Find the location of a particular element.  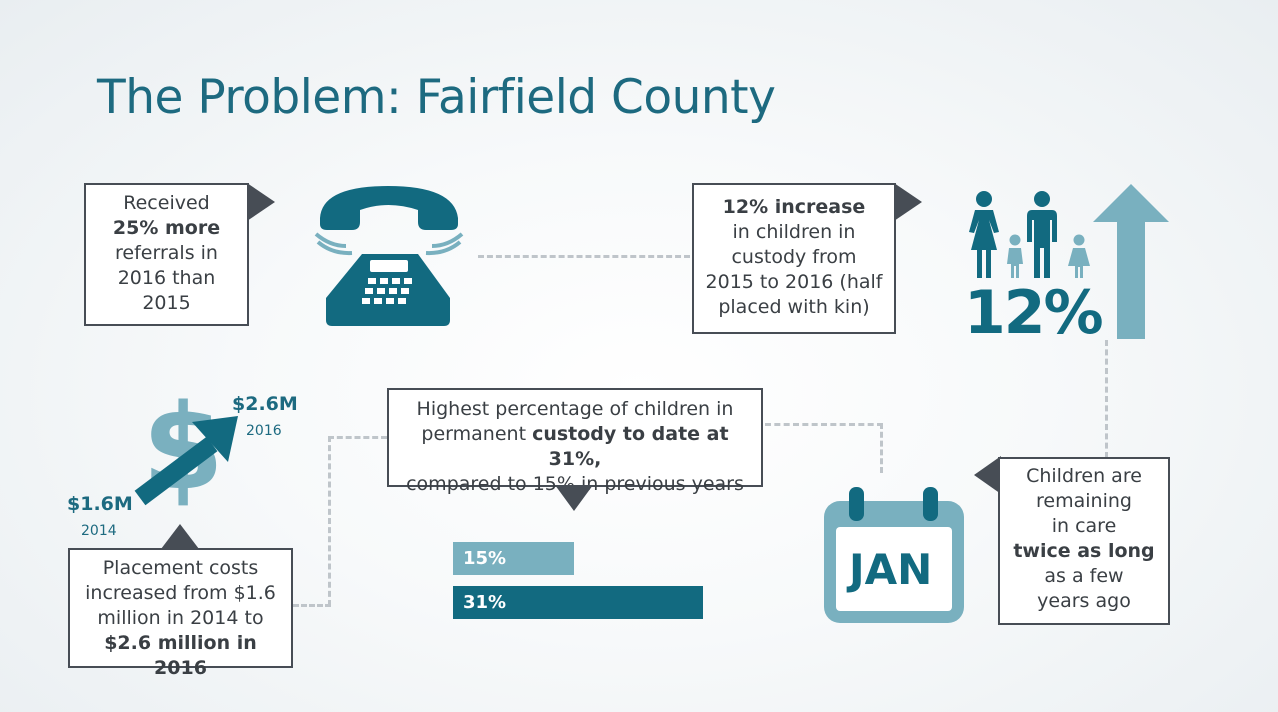

custody-line-2: custody from is located at coordinates (794, 257).